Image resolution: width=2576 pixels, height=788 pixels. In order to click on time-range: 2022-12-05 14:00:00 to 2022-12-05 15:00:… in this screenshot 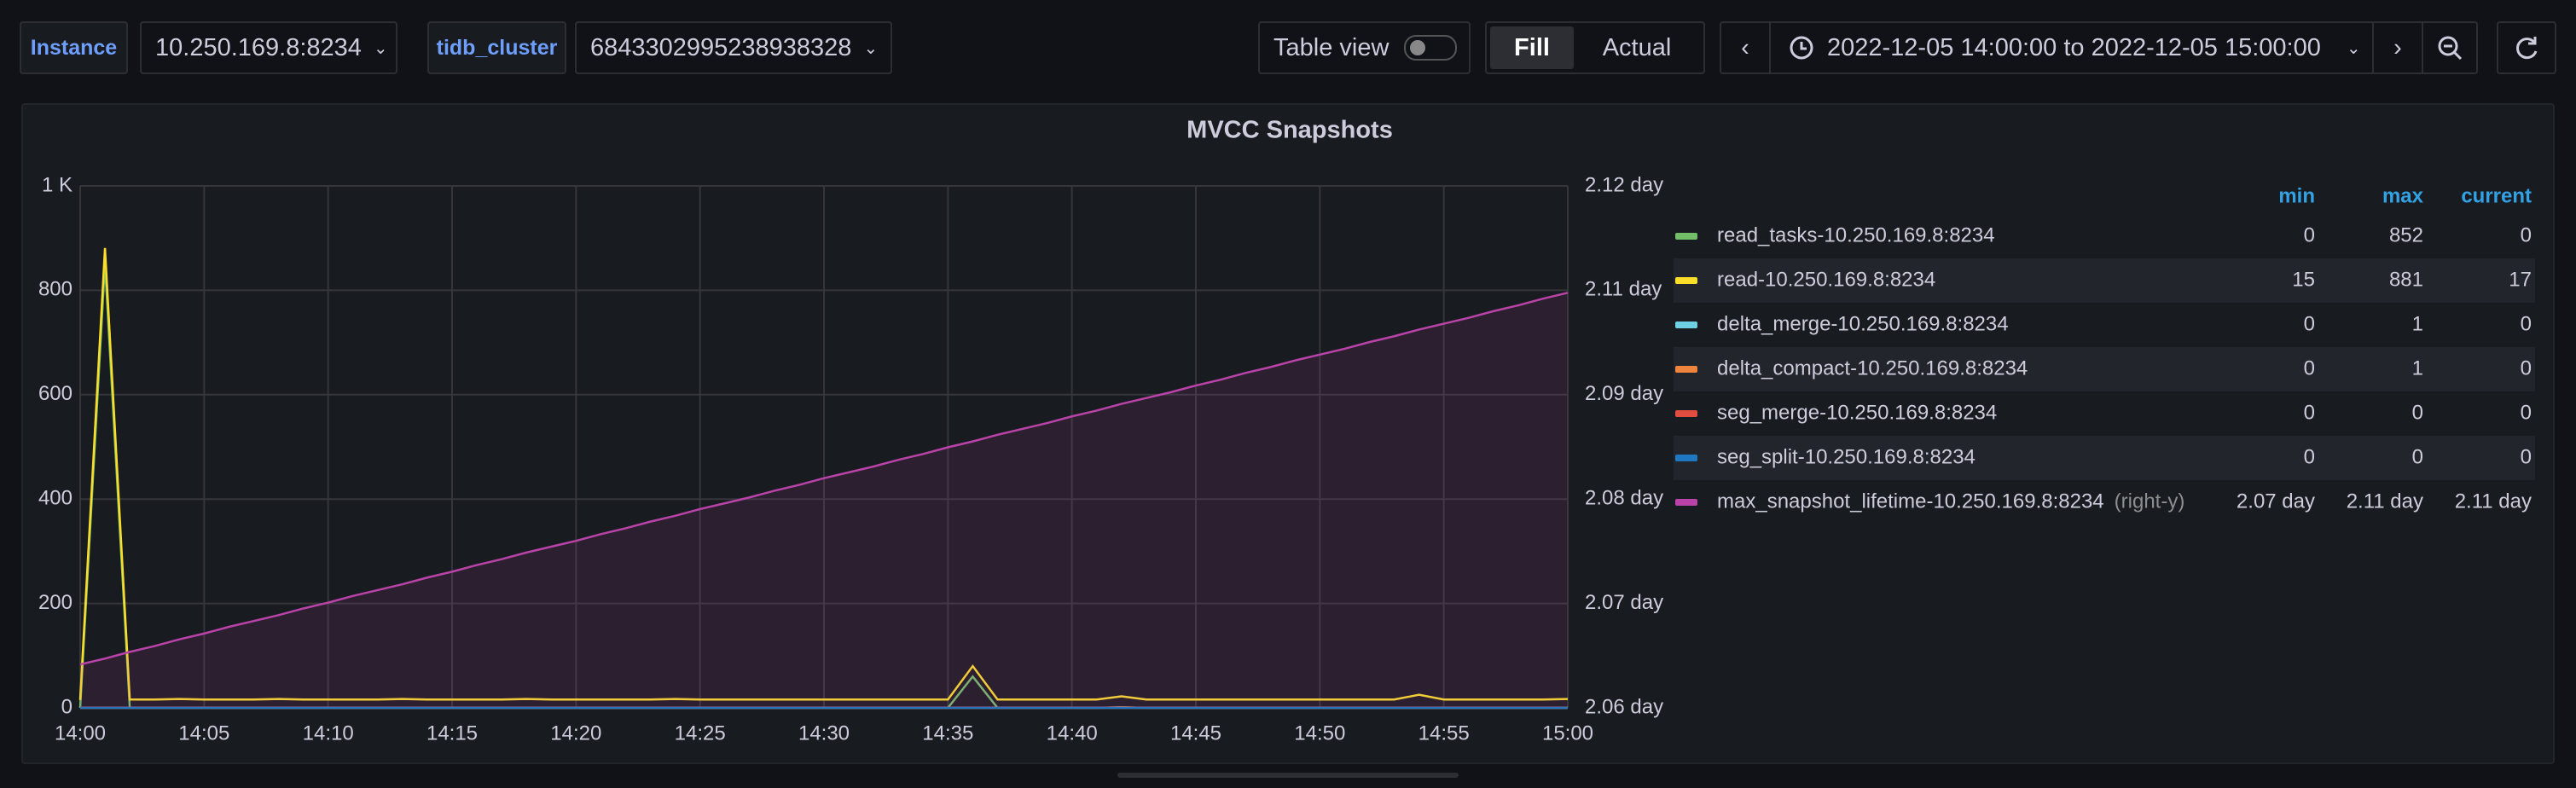, I will do `click(2074, 47)`.